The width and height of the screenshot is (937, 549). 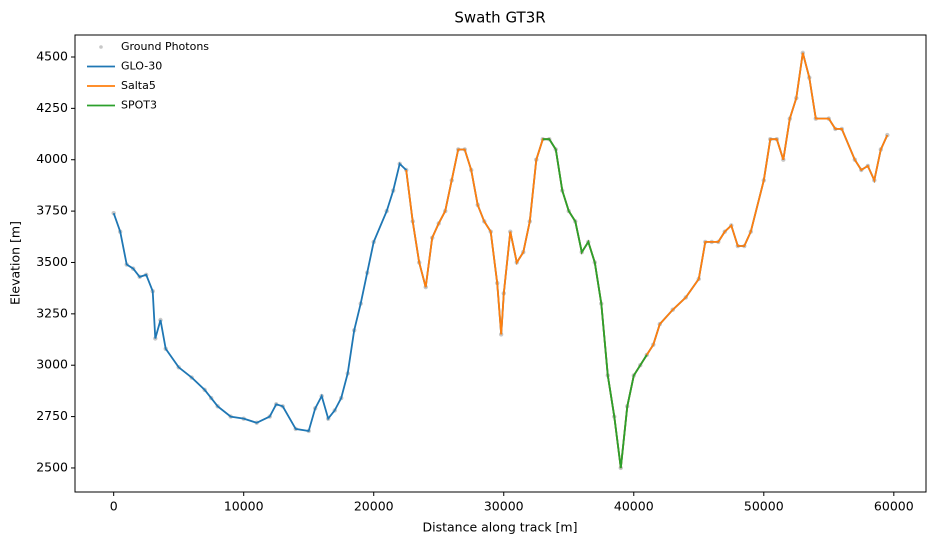 I want to click on y-tick-label: 2500, so click(x=52, y=466).